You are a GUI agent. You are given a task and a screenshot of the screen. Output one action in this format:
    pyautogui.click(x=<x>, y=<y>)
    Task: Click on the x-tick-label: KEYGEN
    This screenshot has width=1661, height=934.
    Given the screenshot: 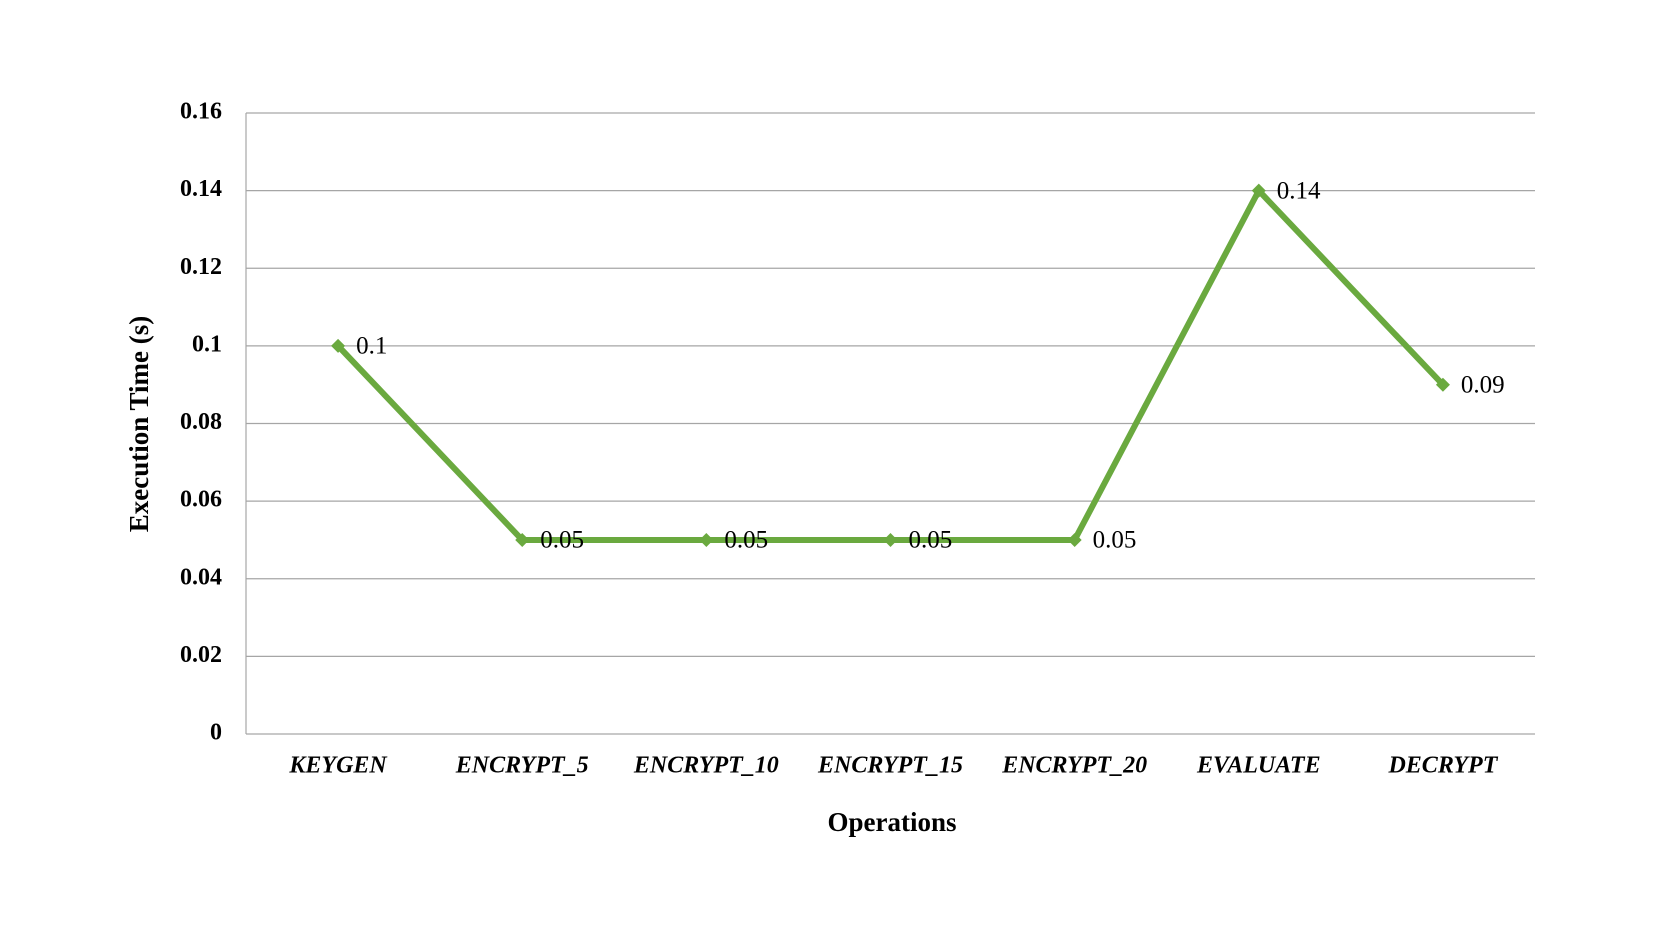 What is the action you would take?
    pyautogui.click(x=338, y=766)
    